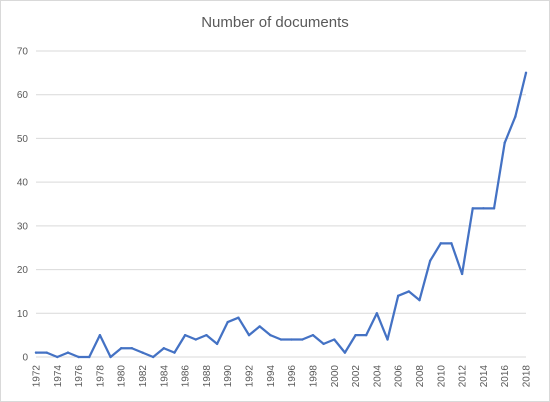 This screenshot has height=402, width=550. I want to click on data-point-2015, so click(494, 208).